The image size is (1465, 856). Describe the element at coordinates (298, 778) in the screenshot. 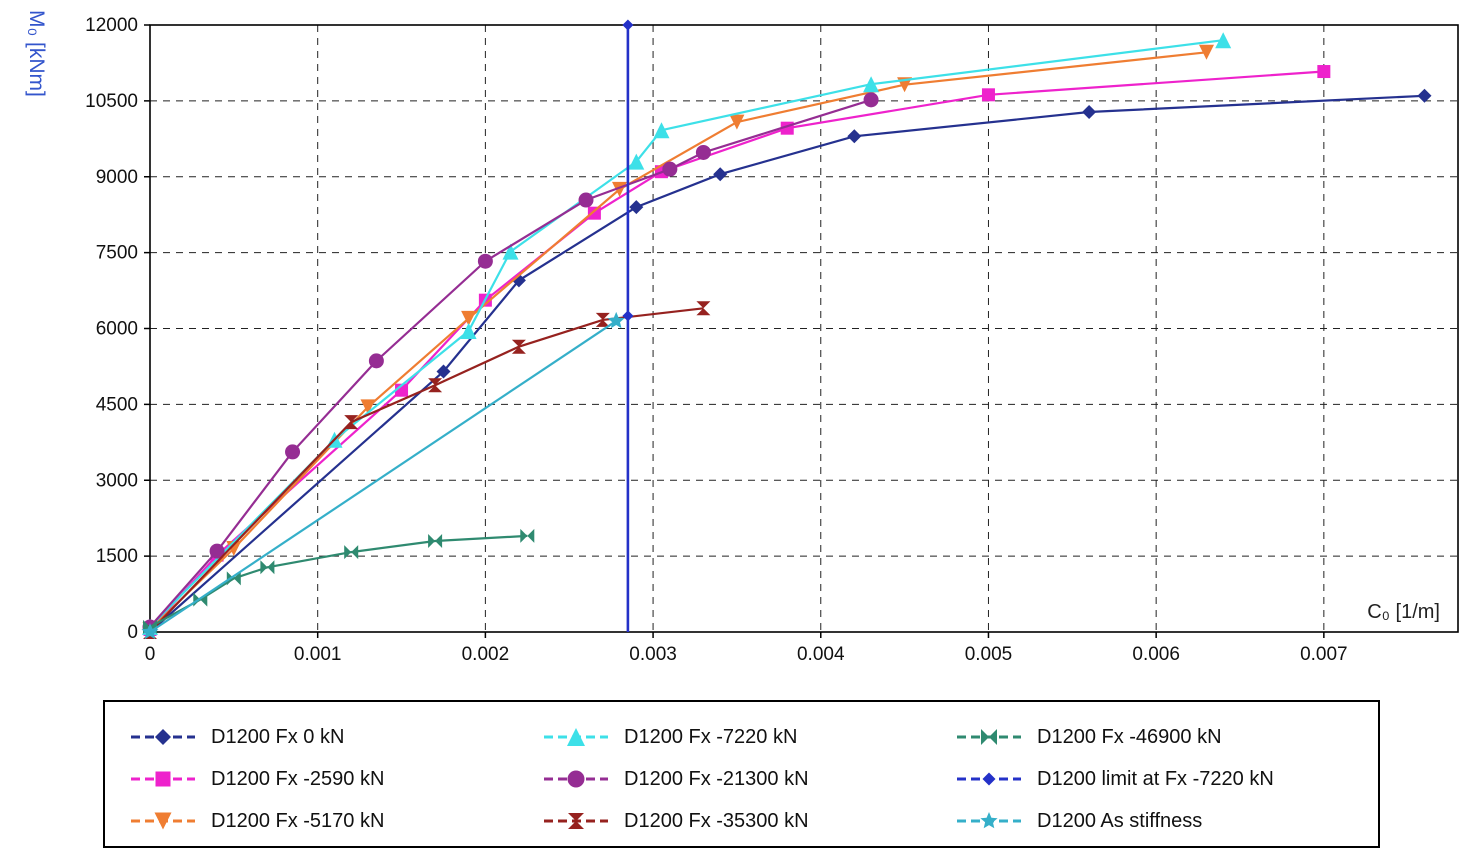

I see `legend-label: D1200 Fx -2590 kN` at that location.